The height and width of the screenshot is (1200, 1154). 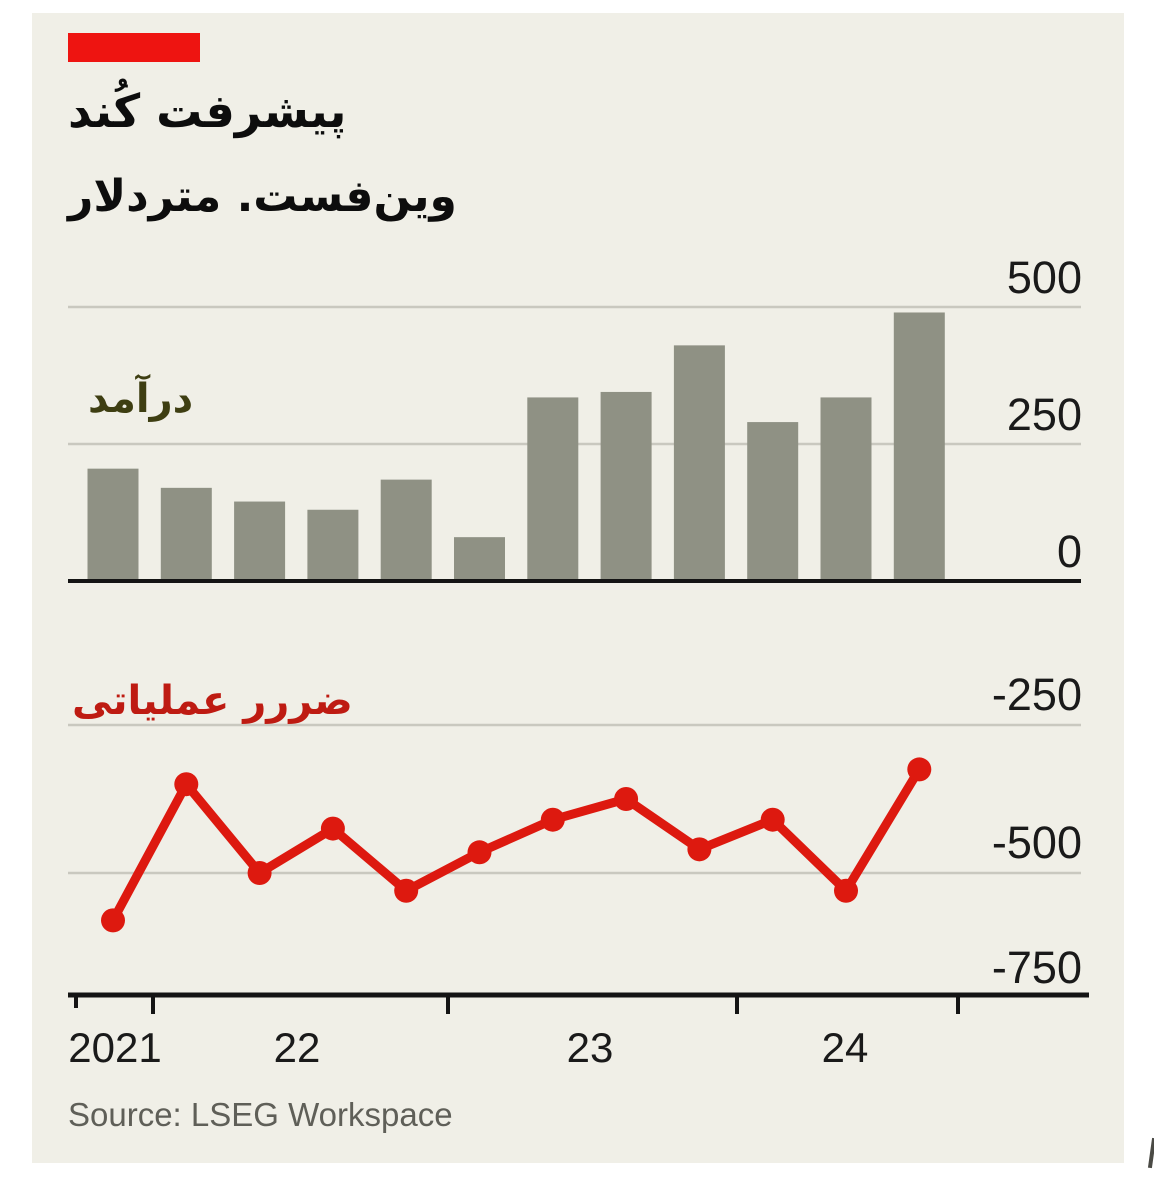 What do you see at coordinates (406, 531) in the screenshot?
I see `bar-2022 Q4` at bounding box center [406, 531].